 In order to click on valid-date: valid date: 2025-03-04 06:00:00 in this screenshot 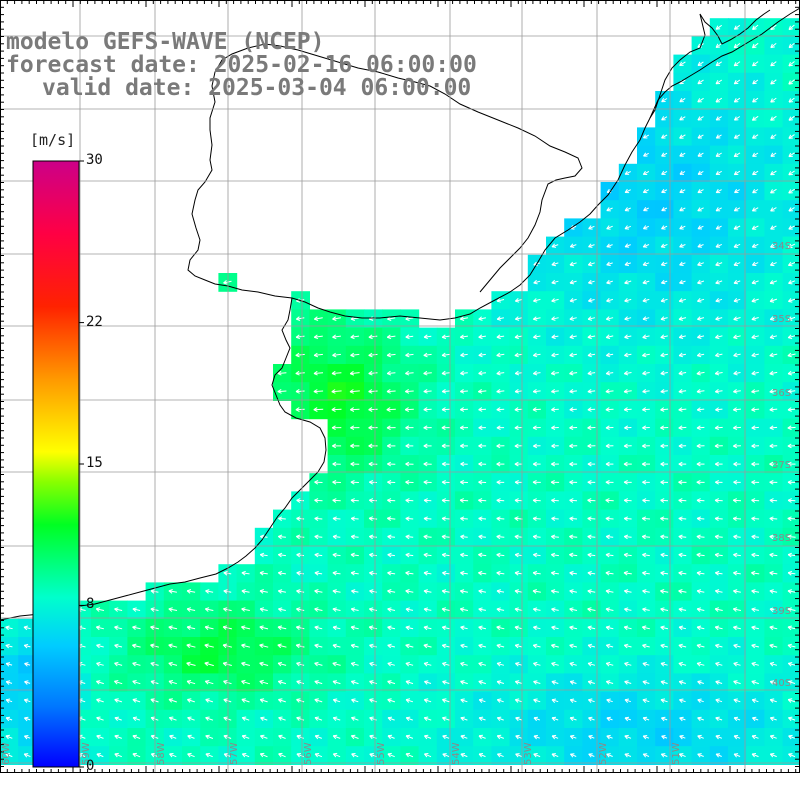, I will do `click(257, 88)`.